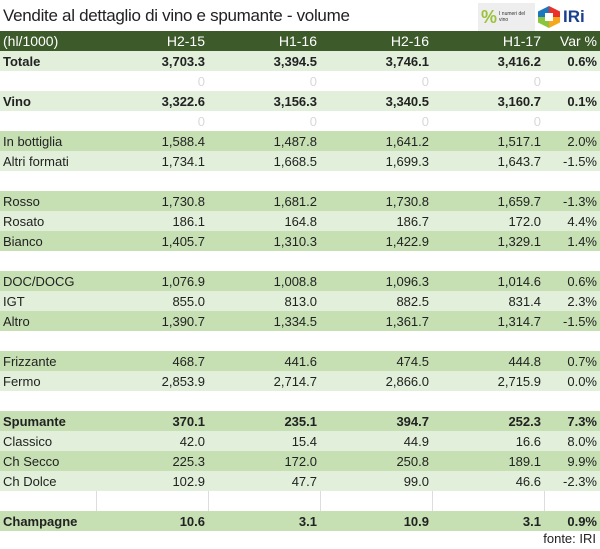  I want to click on value-cell: 102.9, so click(152, 481).